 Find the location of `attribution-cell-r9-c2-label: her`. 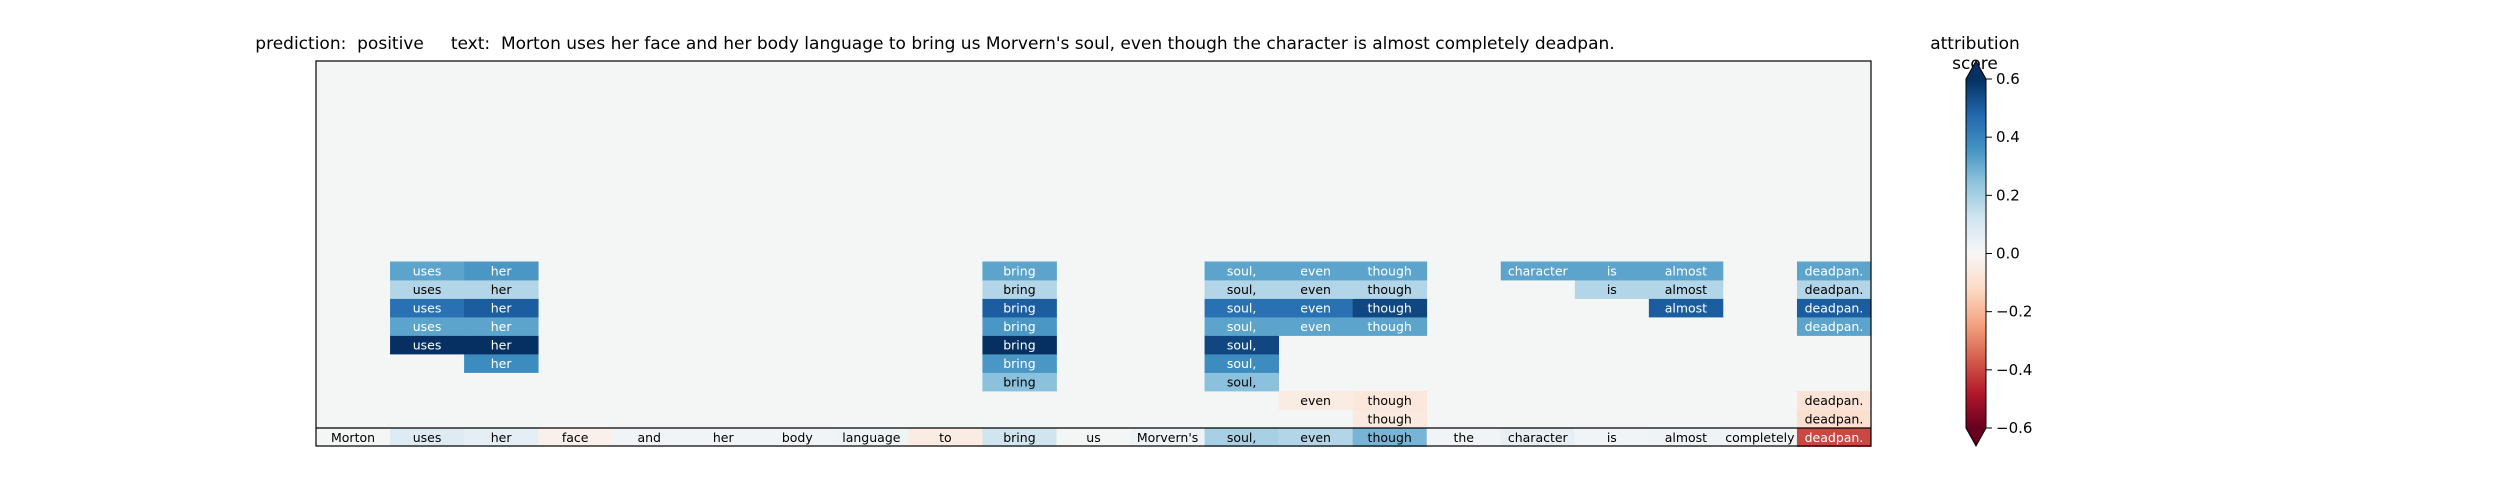

attribution-cell-r9-c2-label: her is located at coordinates (502, 270).